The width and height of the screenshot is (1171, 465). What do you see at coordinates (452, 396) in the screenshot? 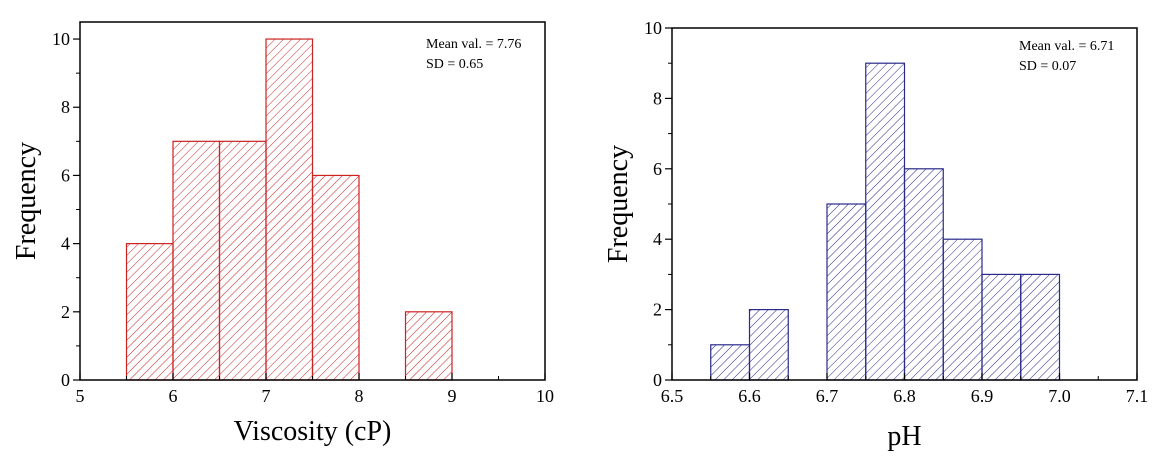
I see `x-tick-label: 9` at bounding box center [452, 396].